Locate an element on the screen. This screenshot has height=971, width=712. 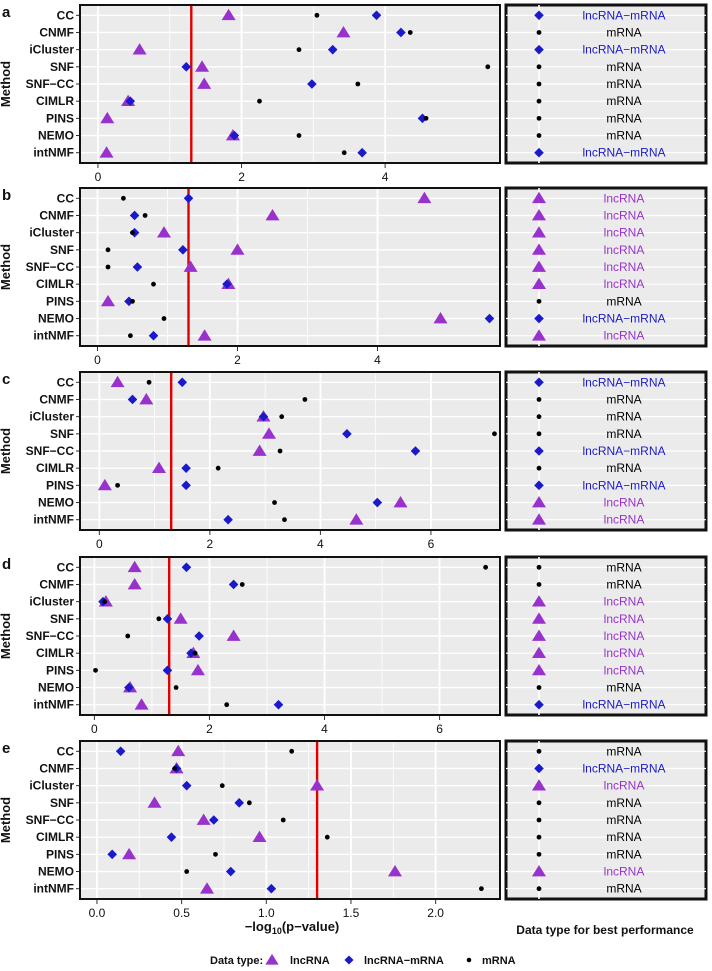
y-tick-label: NEMO is located at coordinates (56, 688).